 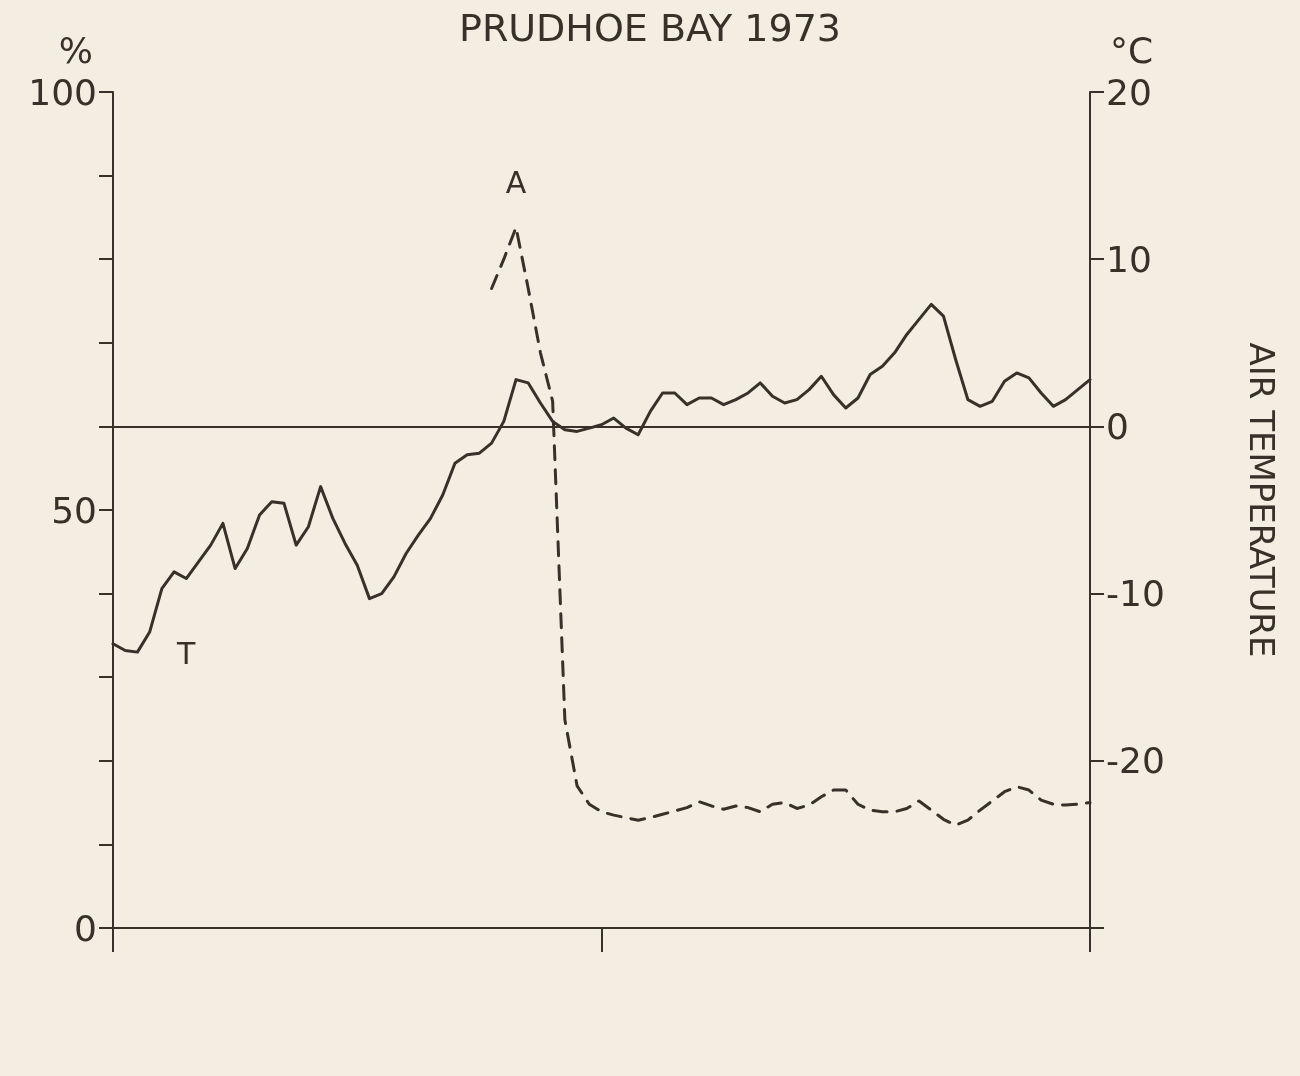 I want to click on chart-title: PRUDHOE BAY 1973, so click(x=650, y=28).